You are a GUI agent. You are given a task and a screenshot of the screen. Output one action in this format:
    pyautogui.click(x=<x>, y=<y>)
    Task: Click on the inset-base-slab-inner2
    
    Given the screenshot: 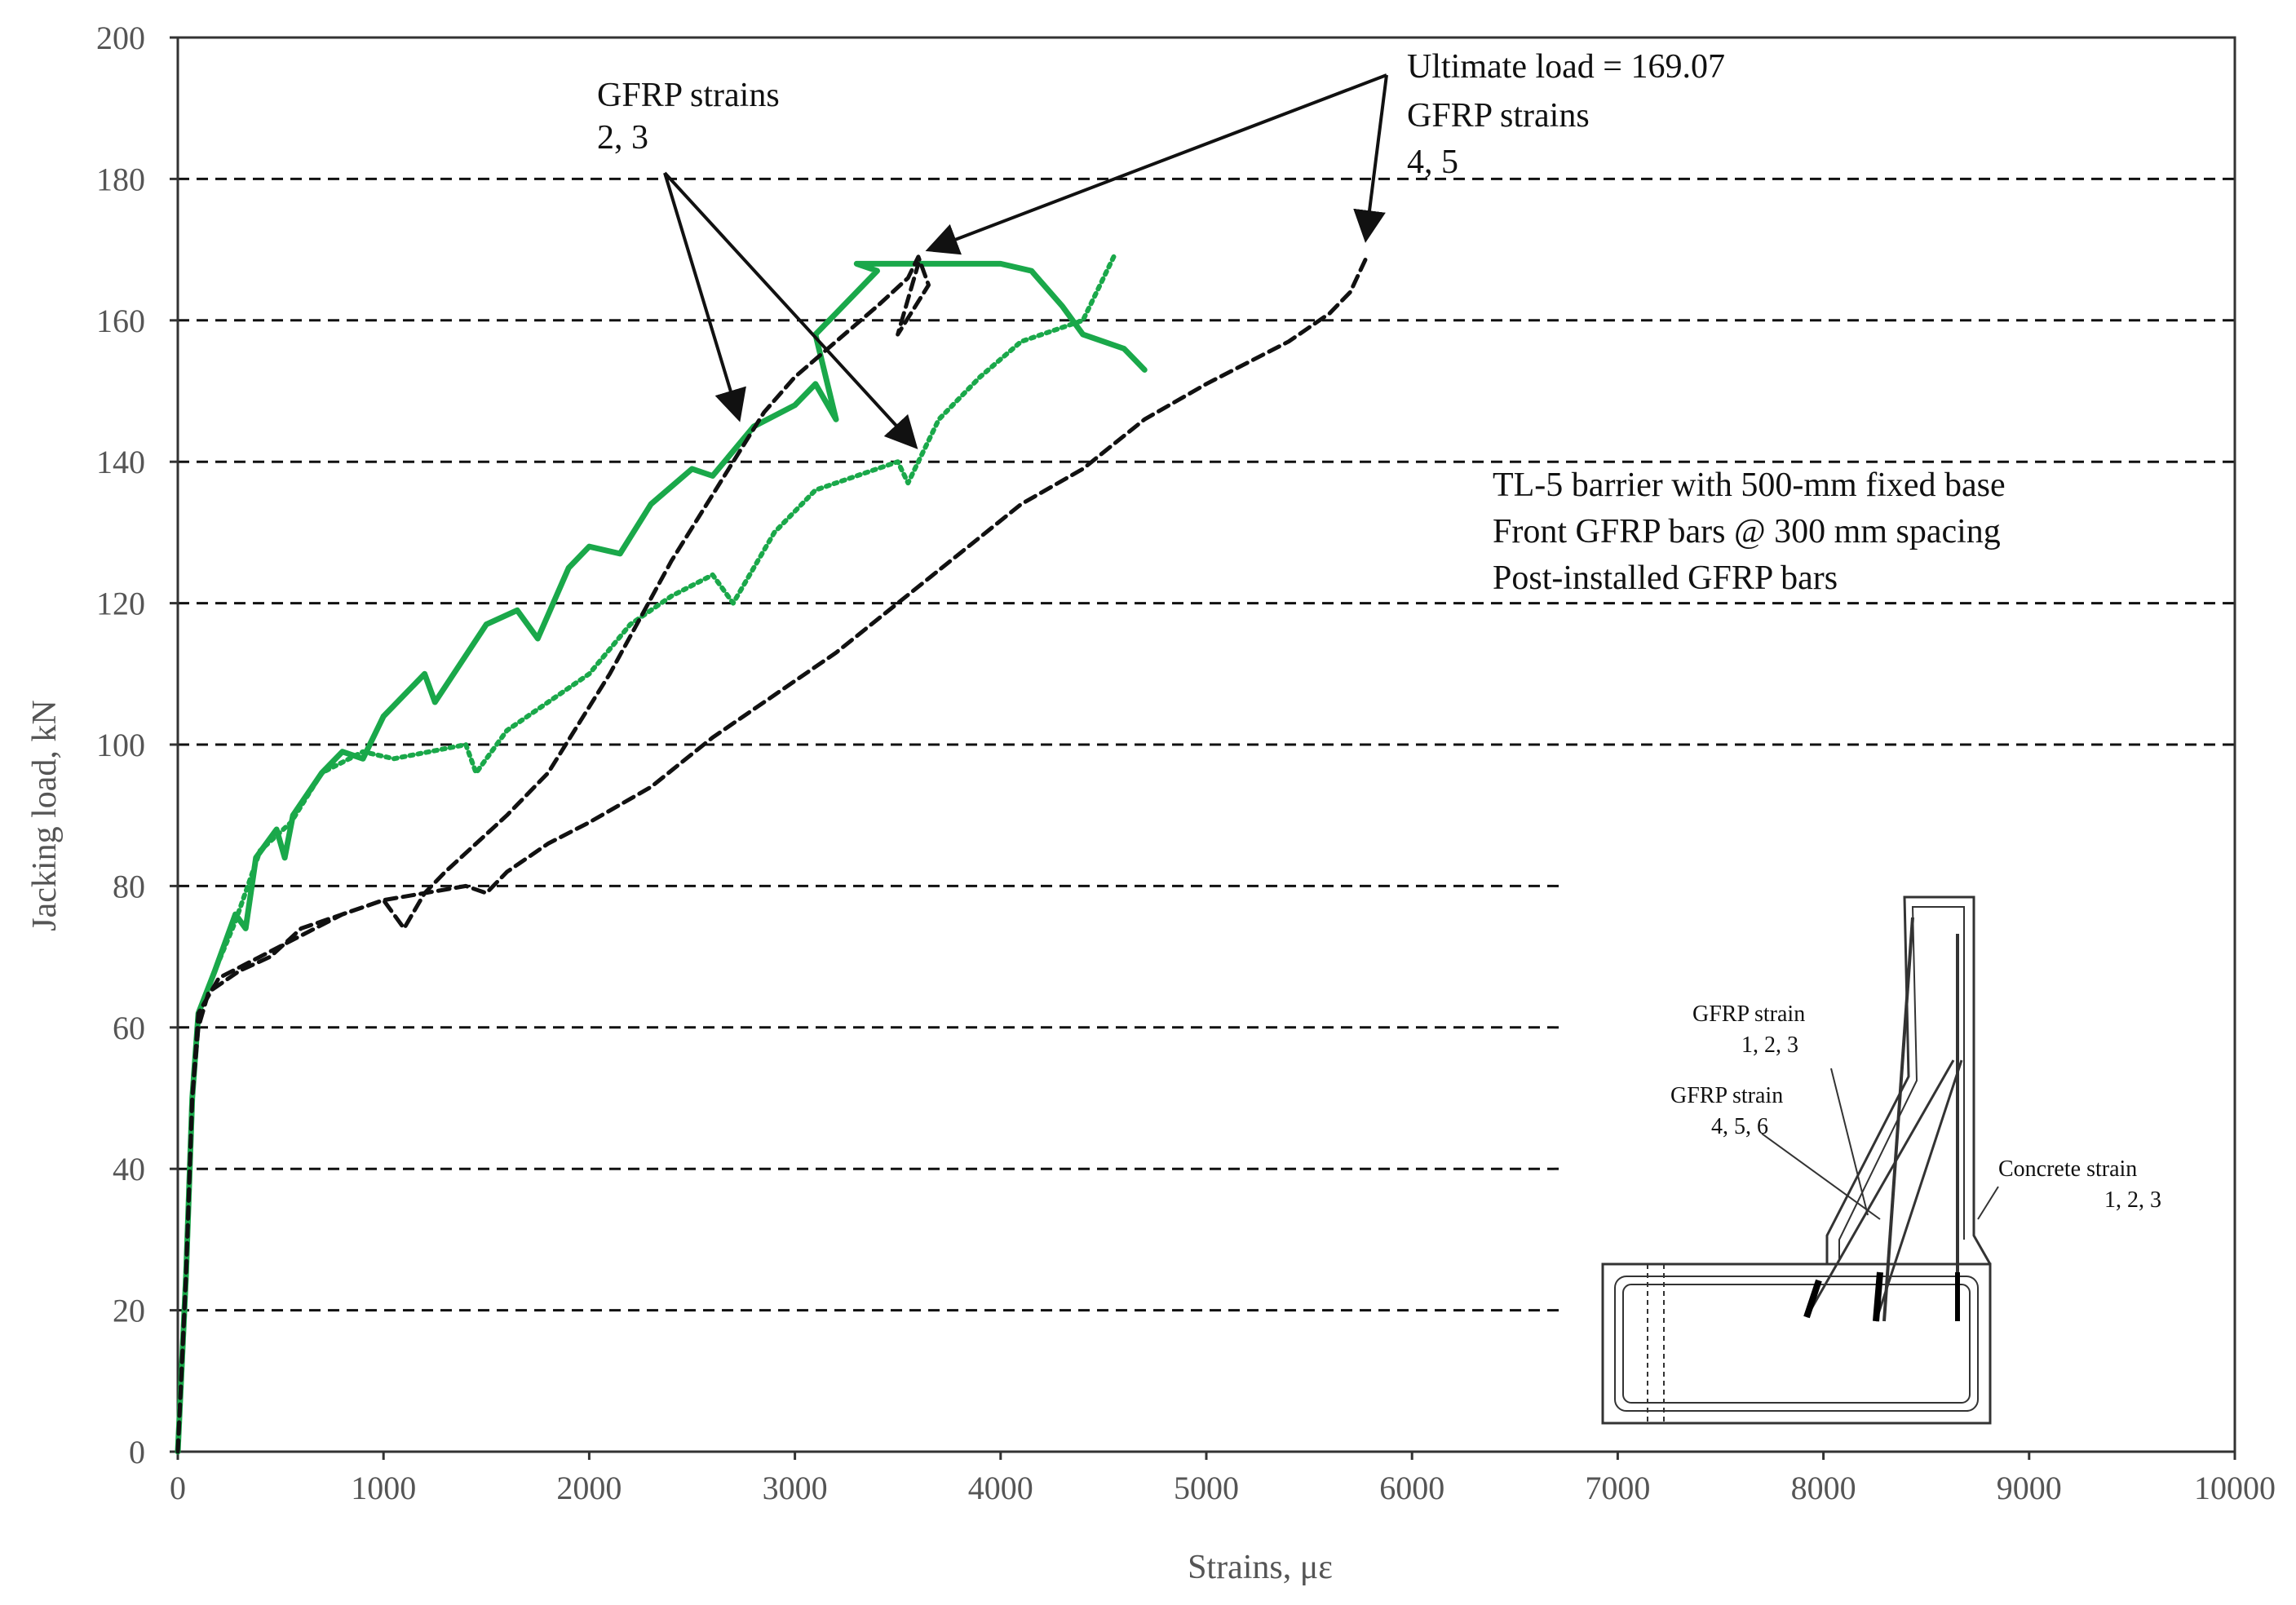 What is the action you would take?
    pyautogui.click(x=1797, y=1344)
    